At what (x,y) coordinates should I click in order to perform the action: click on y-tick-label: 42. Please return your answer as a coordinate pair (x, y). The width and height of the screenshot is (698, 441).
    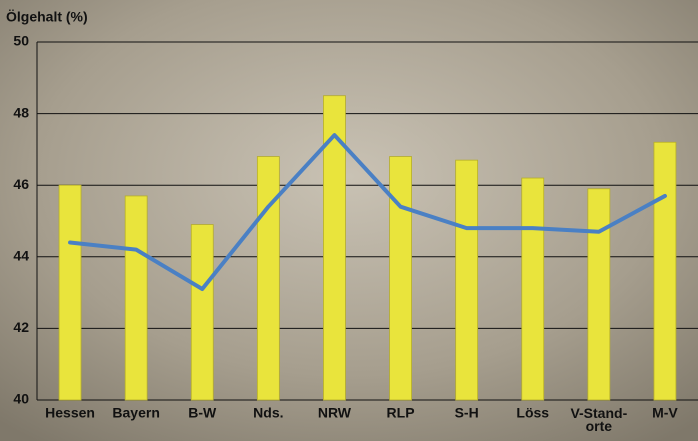
    Looking at the image, I should click on (21, 327).